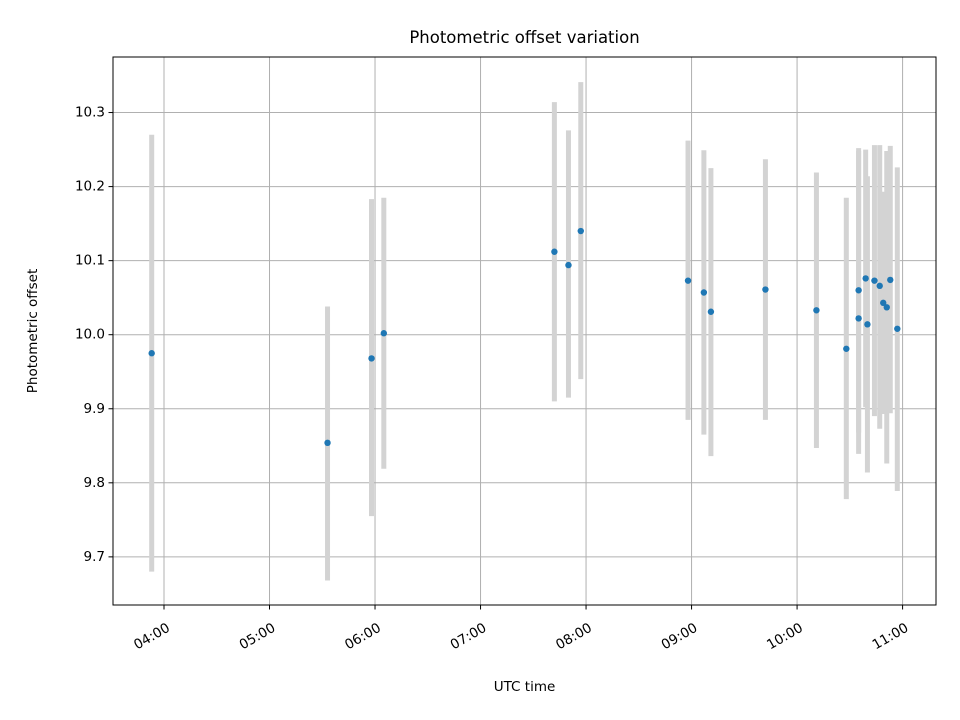 Image resolution: width=960 pixels, height=720 pixels. Describe the element at coordinates (525, 687) in the screenshot. I see `x-axis-label: UTC time` at that location.